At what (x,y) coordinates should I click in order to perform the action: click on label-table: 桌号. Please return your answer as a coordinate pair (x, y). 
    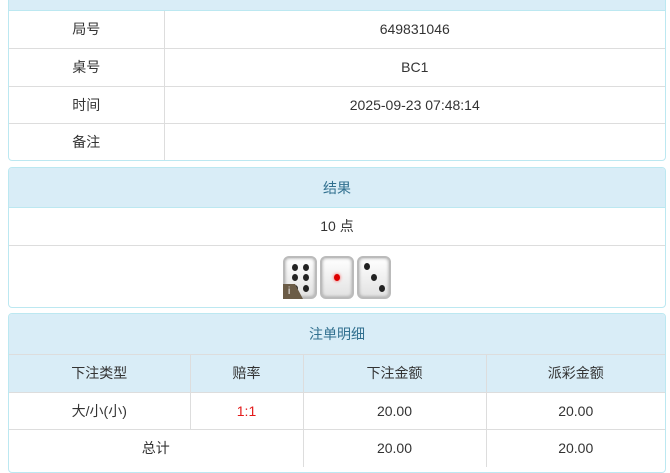
    Looking at the image, I should click on (87, 67).